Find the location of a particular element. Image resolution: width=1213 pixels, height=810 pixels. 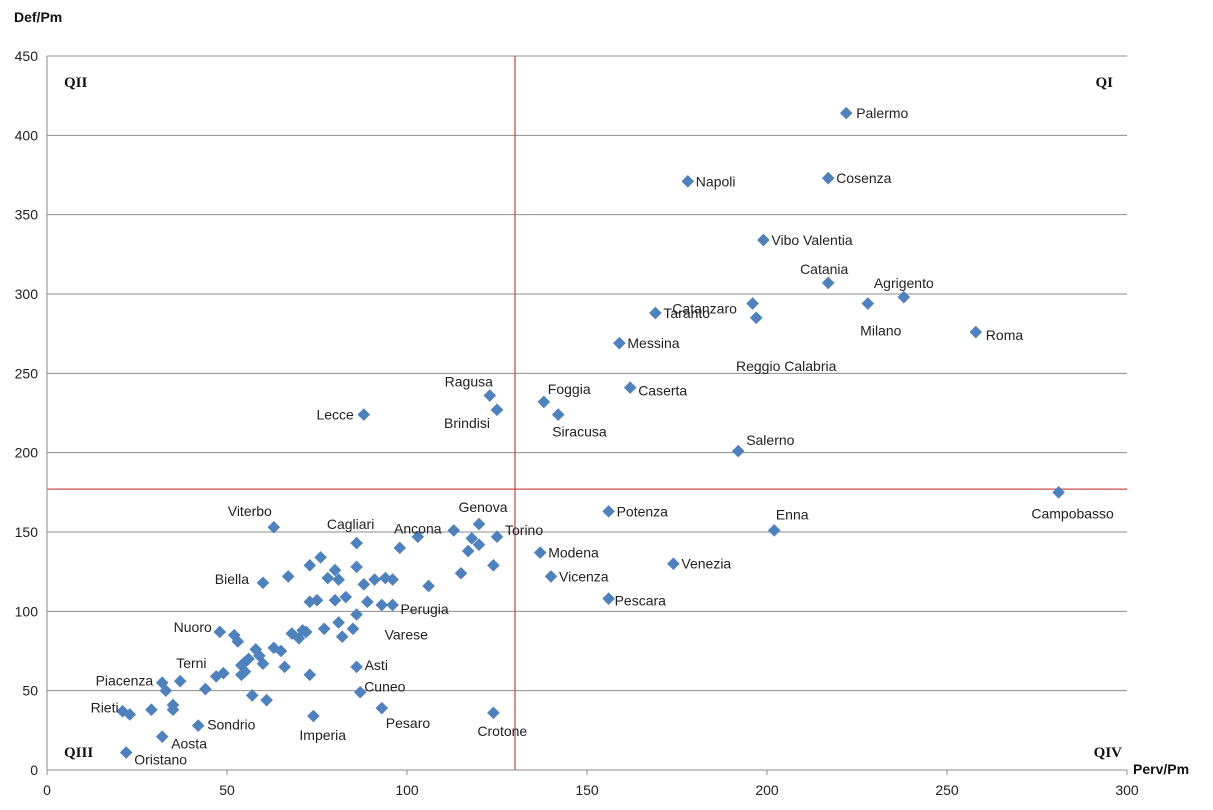

point-label: Taranto is located at coordinates (686, 313).